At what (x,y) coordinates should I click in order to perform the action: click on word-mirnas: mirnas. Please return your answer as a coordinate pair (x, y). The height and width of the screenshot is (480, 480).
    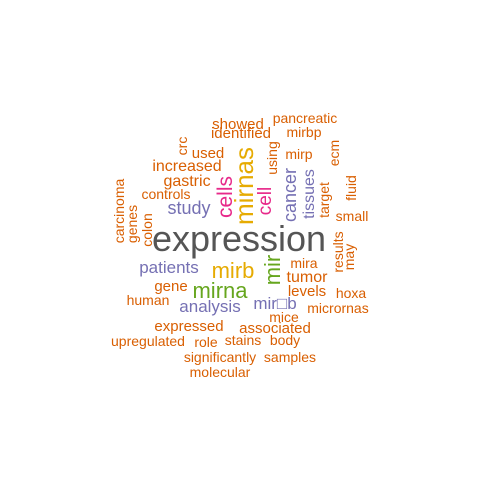
    Looking at the image, I should click on (244, 186).